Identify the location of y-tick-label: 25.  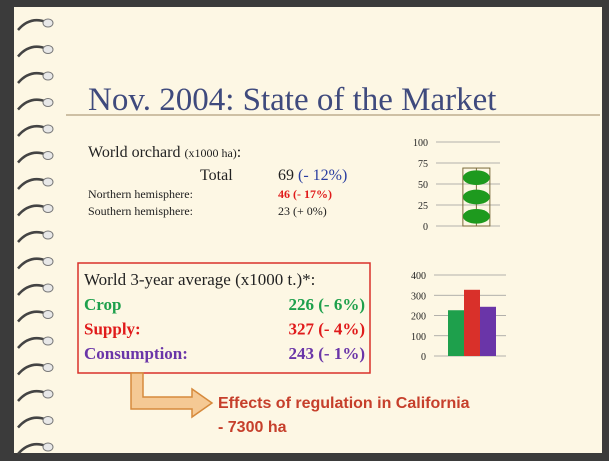
(423, 206).